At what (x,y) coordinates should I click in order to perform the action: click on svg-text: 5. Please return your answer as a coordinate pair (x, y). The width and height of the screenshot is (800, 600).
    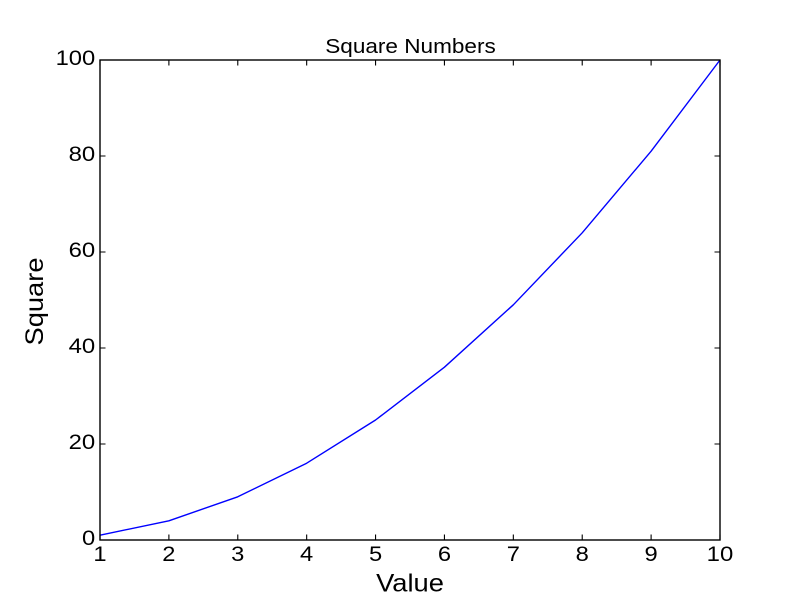
    Looking at the image, I should click on (375, 554).